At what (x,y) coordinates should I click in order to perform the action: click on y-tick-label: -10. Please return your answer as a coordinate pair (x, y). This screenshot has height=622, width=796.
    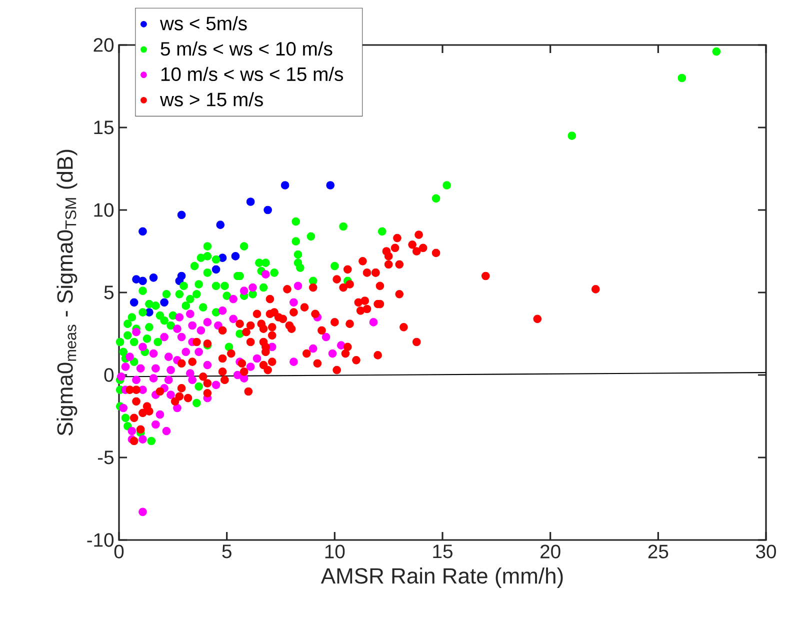
    Looking at the image, I should click on (100, 540).